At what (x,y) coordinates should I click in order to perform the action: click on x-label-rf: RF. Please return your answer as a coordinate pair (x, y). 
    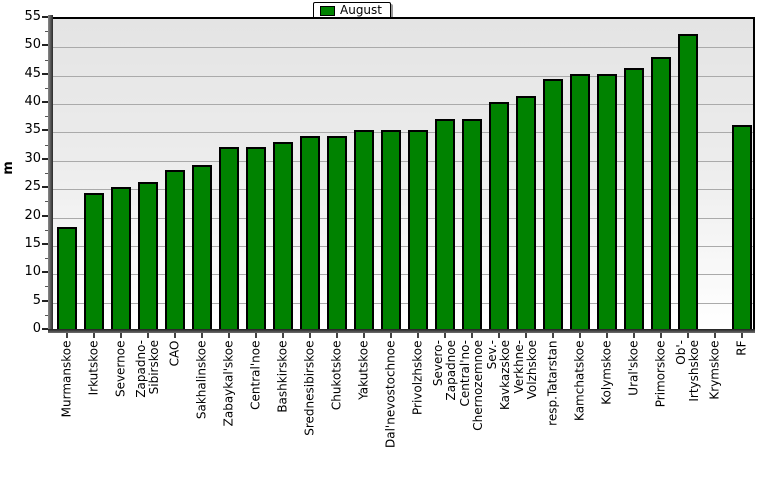
    Looking at the image, I should click on (741, 348).